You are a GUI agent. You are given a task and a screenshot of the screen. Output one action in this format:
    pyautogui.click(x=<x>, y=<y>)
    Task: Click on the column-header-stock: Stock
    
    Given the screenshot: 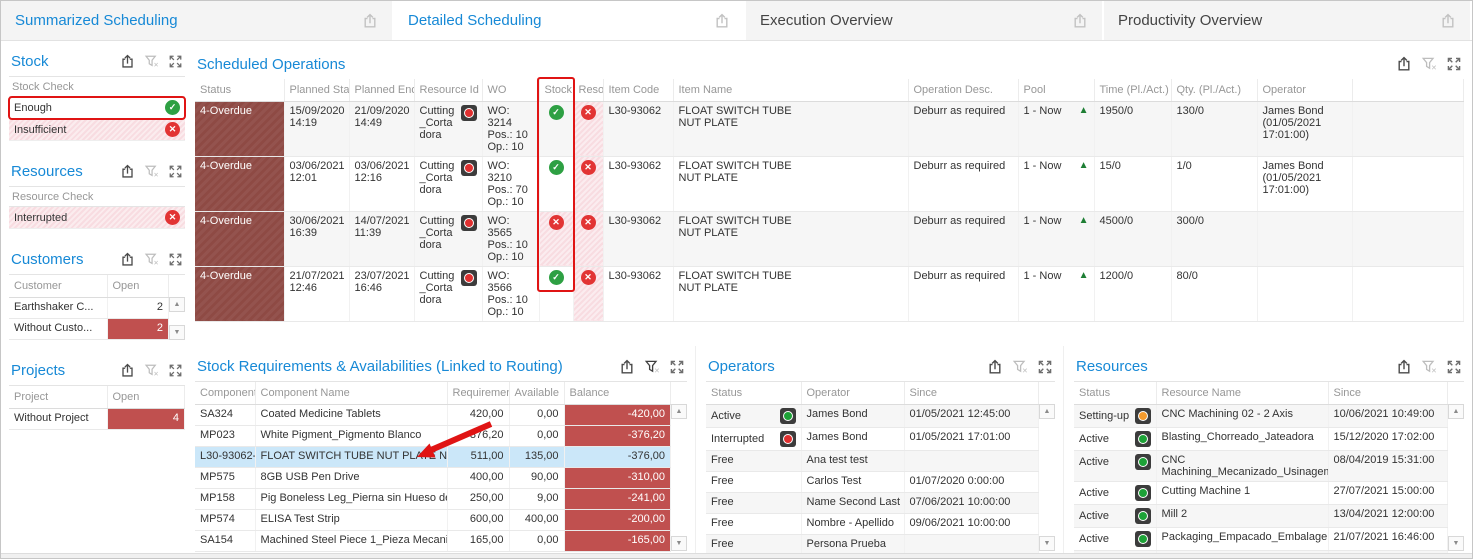 What is the action you would take?
    pyautogui.click(x=556, y=90)
    